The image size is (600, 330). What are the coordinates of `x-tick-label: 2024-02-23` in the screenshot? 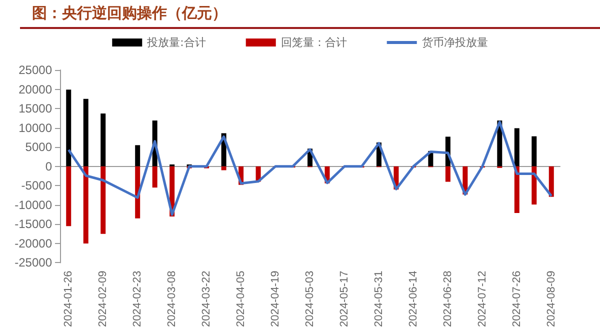 It's located at (138, 299).